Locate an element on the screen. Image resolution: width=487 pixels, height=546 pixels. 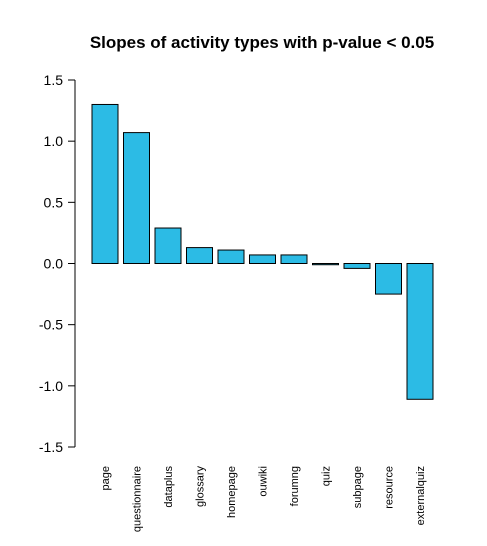
x-tick-label-homepage: homepage is located at coordinates (232, 492).